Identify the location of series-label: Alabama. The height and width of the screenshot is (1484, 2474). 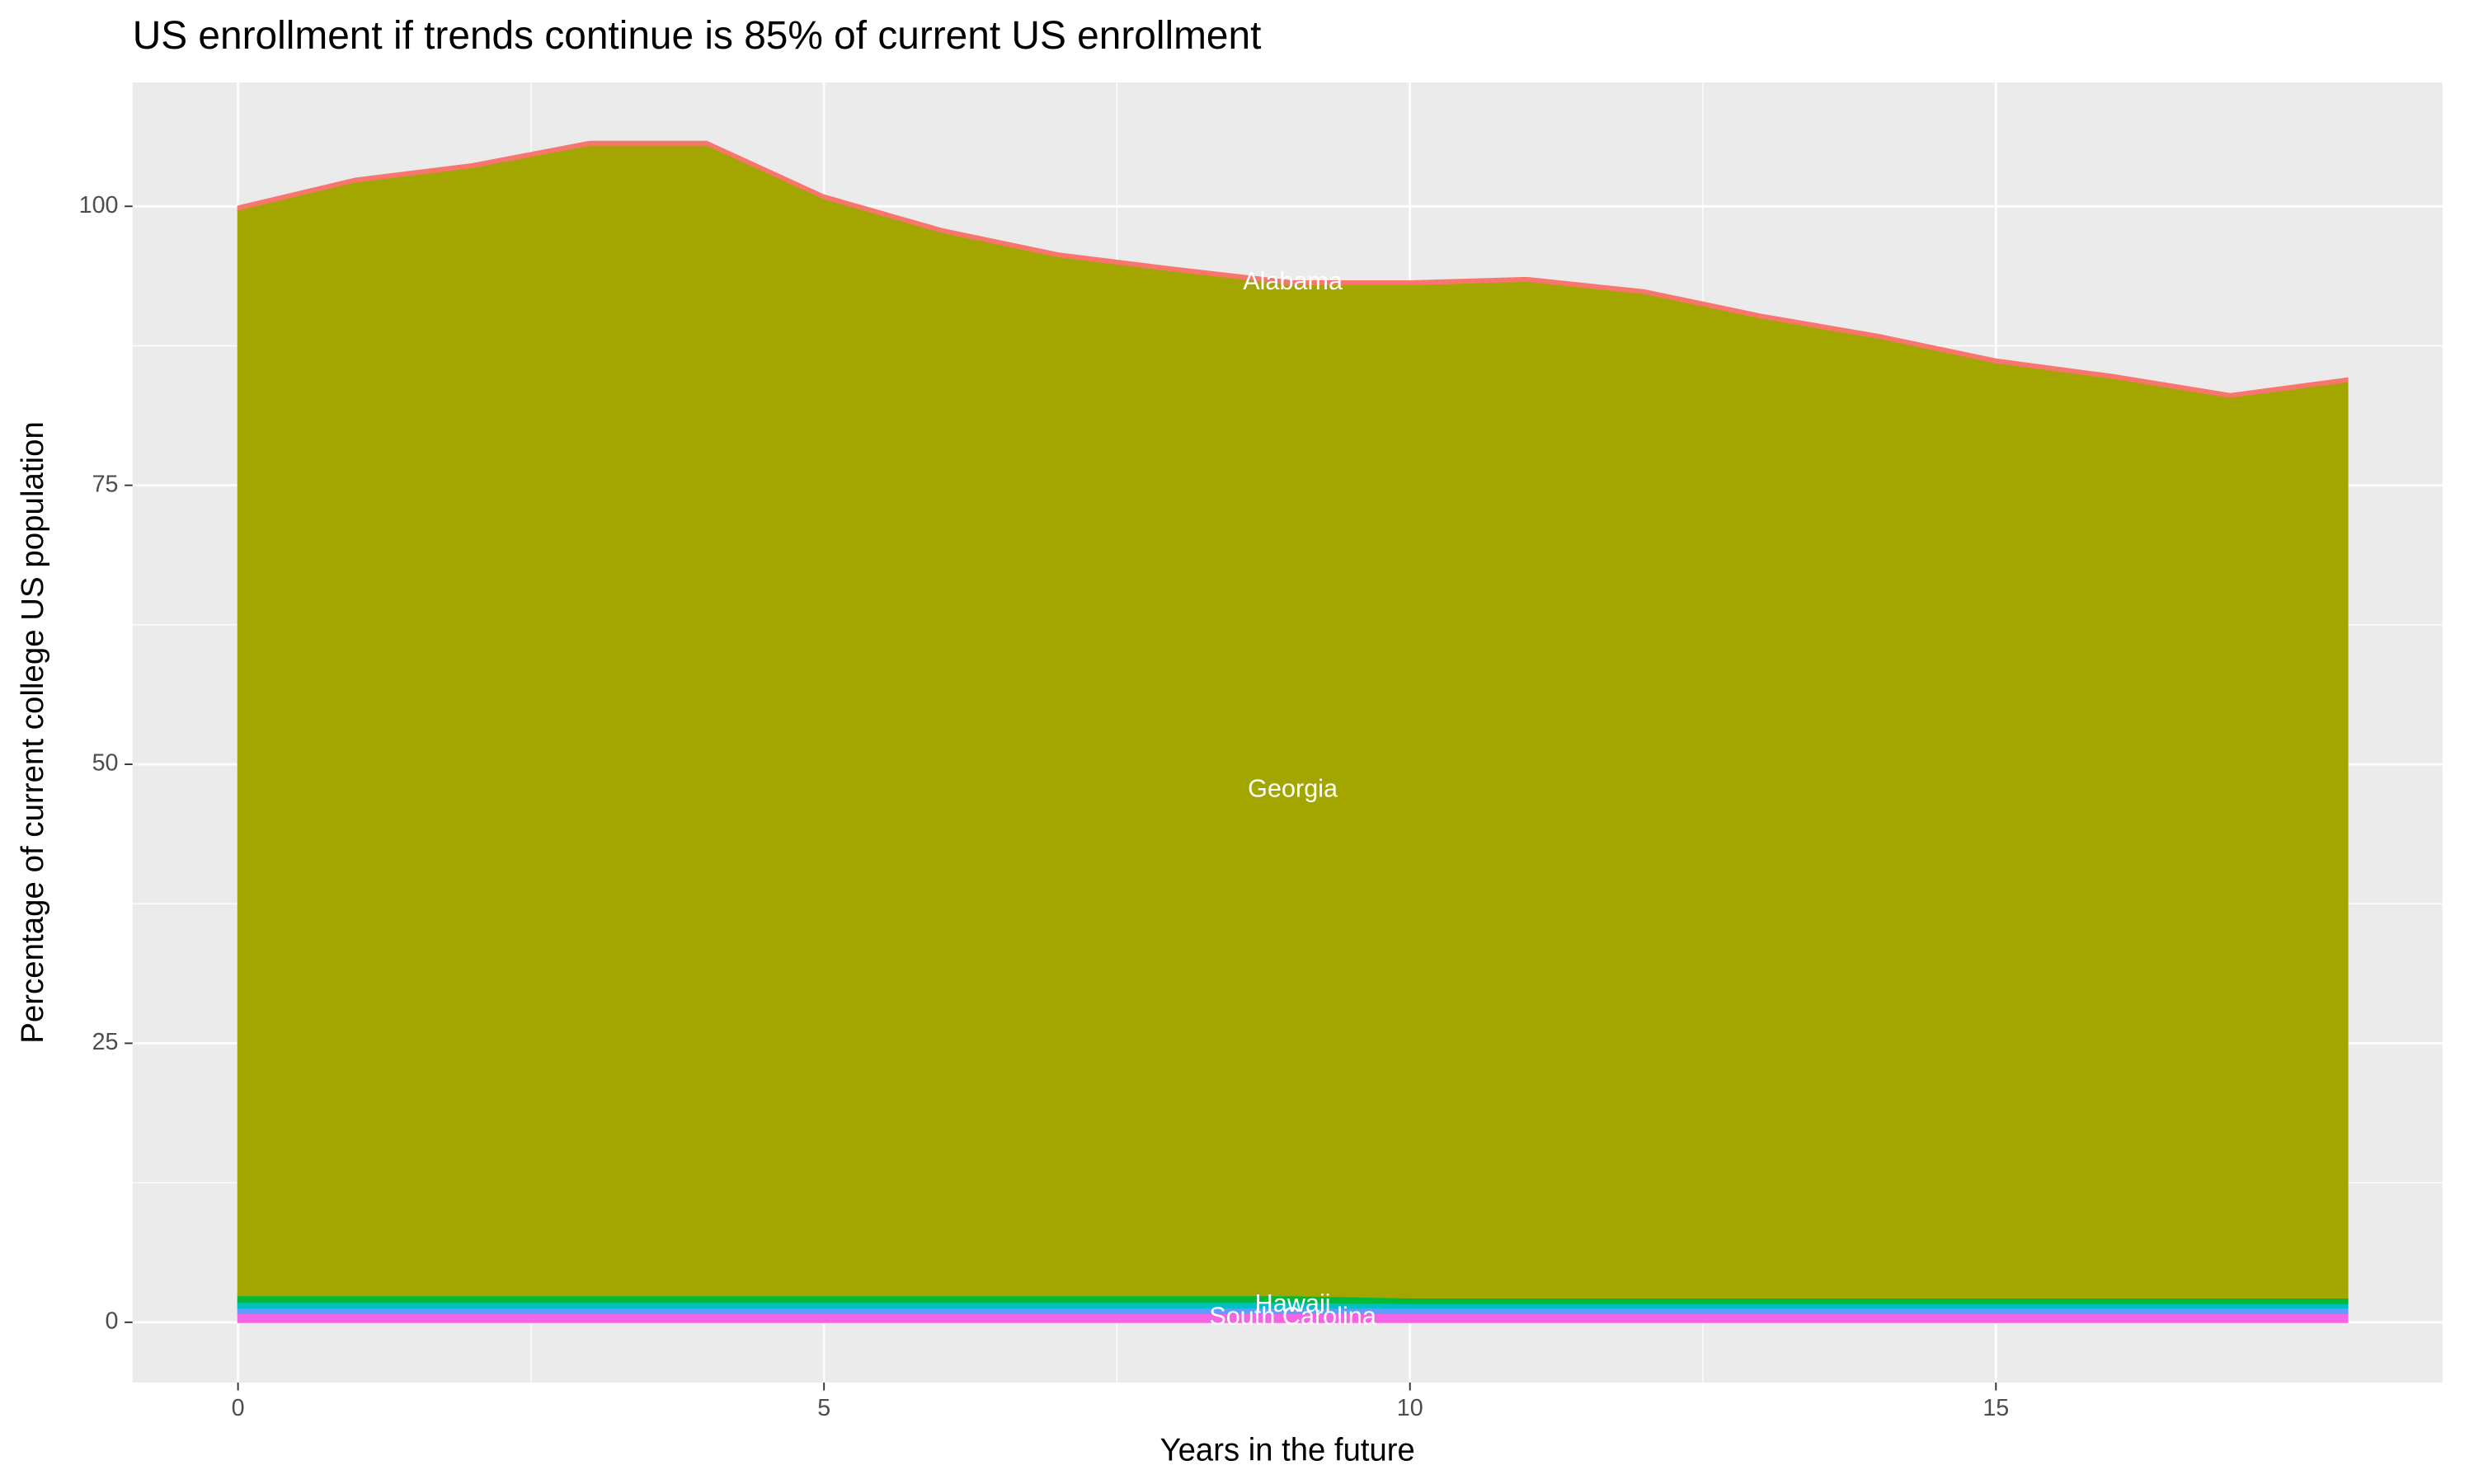
(1293, 280).